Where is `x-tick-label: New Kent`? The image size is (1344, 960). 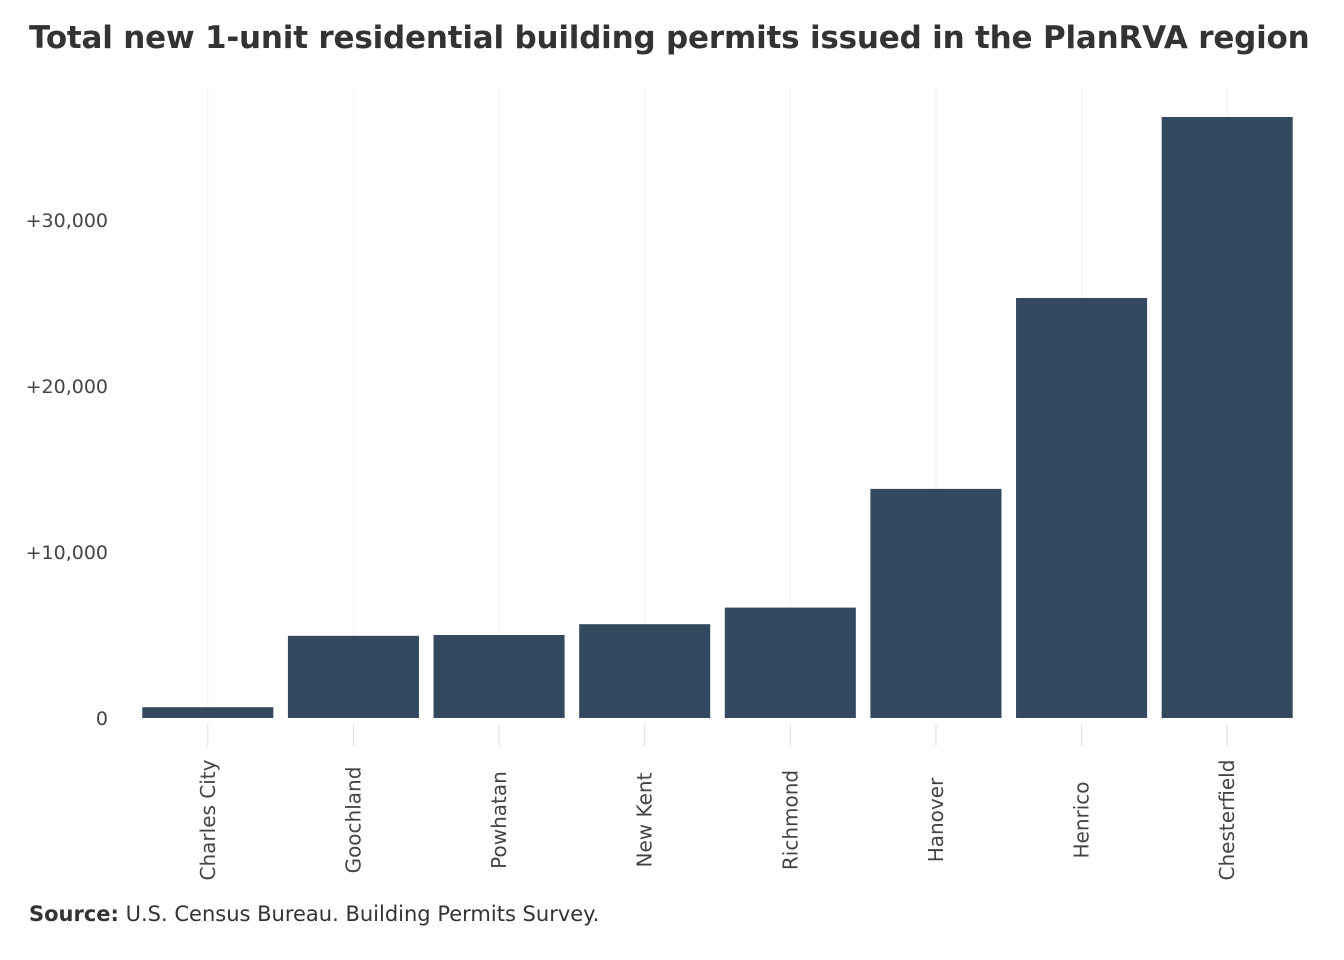 x-tick-label: New Kent is located at coordinates (645, 819).